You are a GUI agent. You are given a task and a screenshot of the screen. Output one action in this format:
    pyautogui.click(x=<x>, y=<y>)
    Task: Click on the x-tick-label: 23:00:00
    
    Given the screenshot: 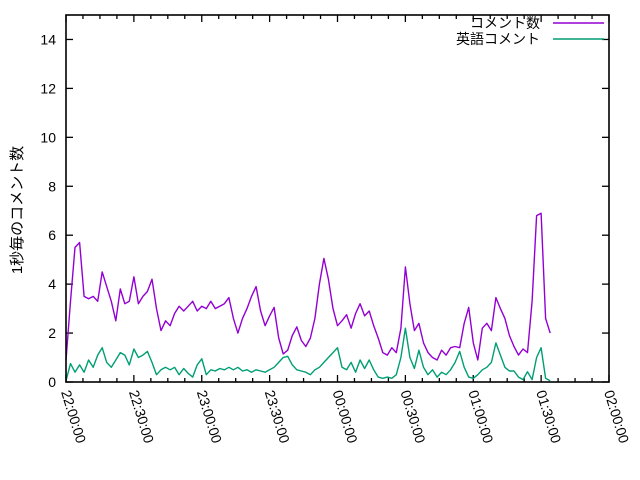 What is the action you would take?
    pyautogui.click(x=209, y=416)
    